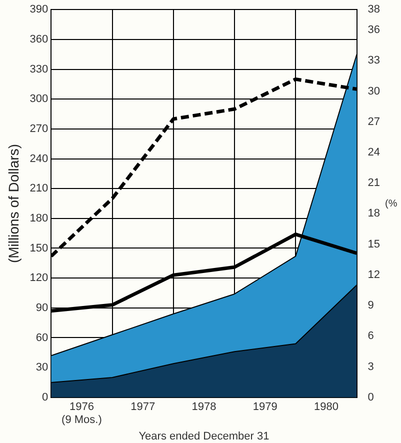  I want to click on y2-tick-label: 15, so click(374, 244).